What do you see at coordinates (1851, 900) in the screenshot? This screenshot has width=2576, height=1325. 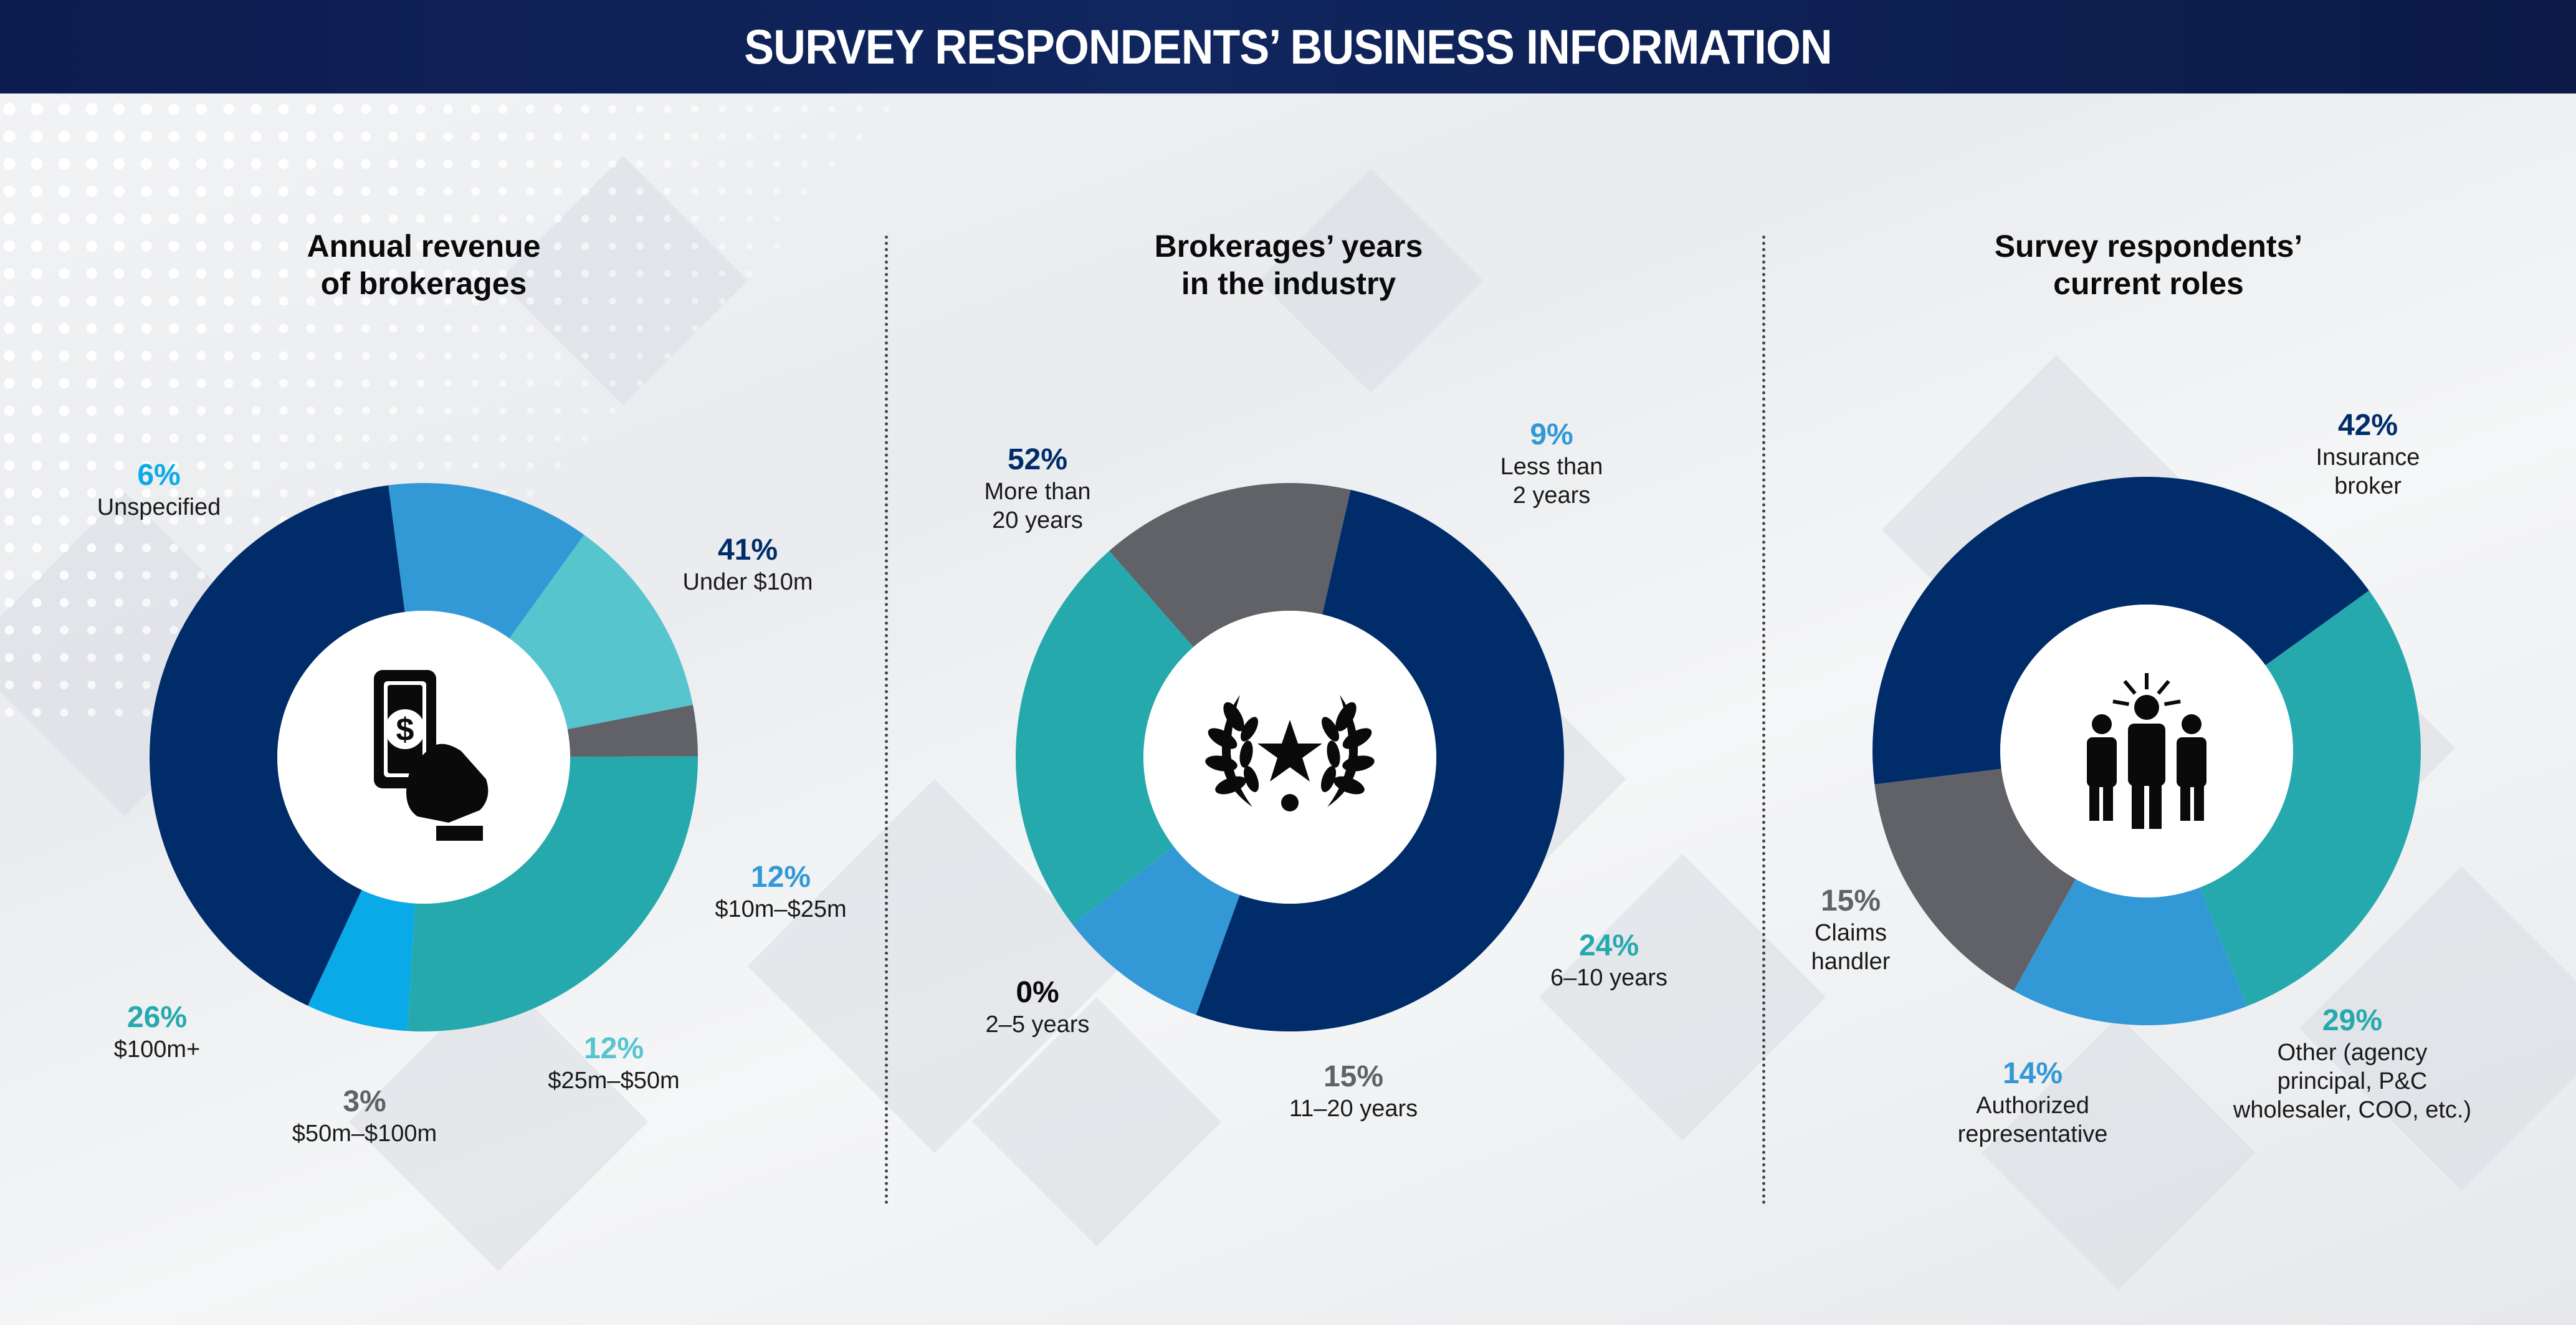 I see `slice-pct: 15%` at bounding box center [1851, 900].